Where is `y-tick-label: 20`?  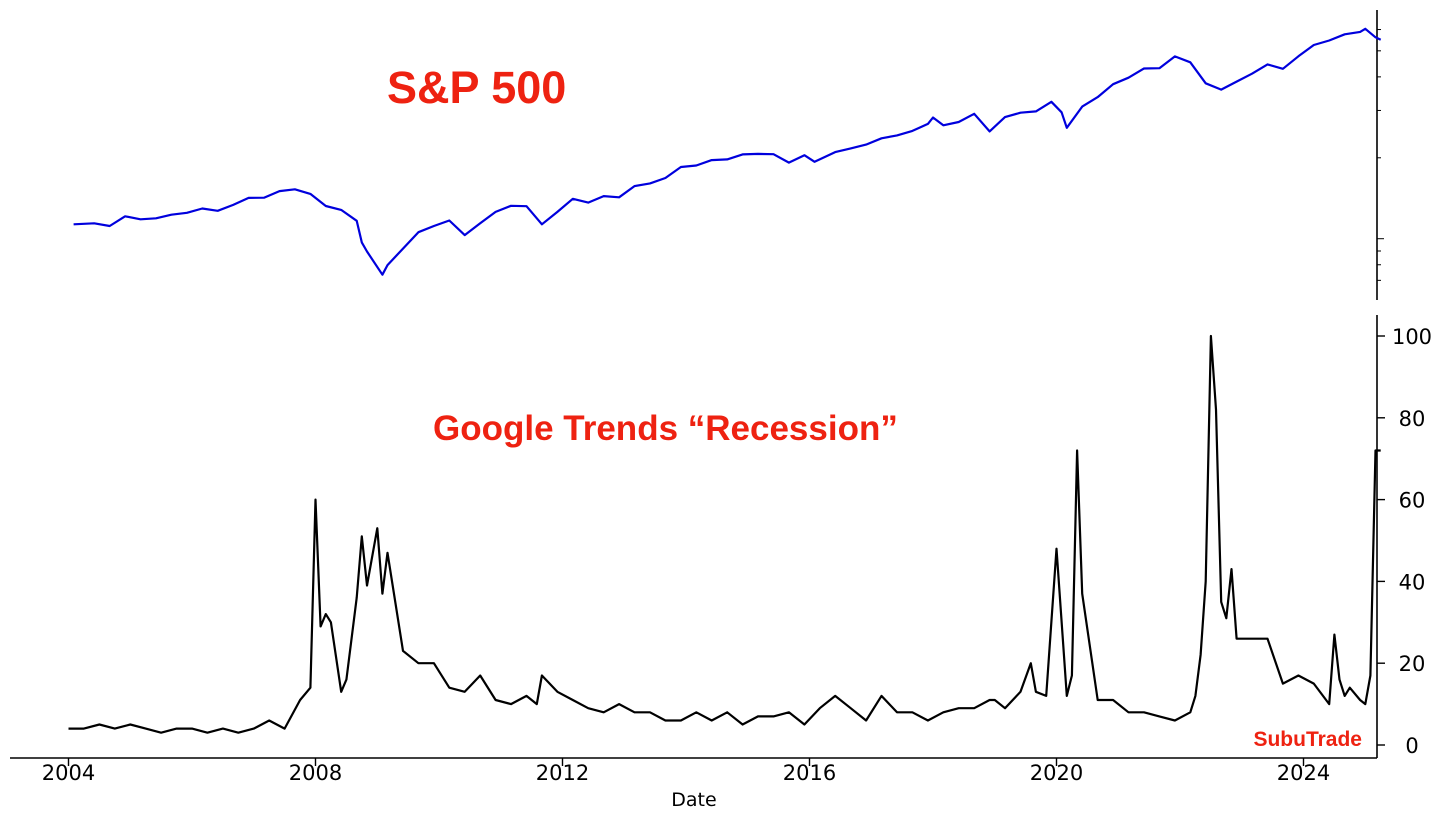
y-tick-label: 20 is located at coordinates (1412, 664).